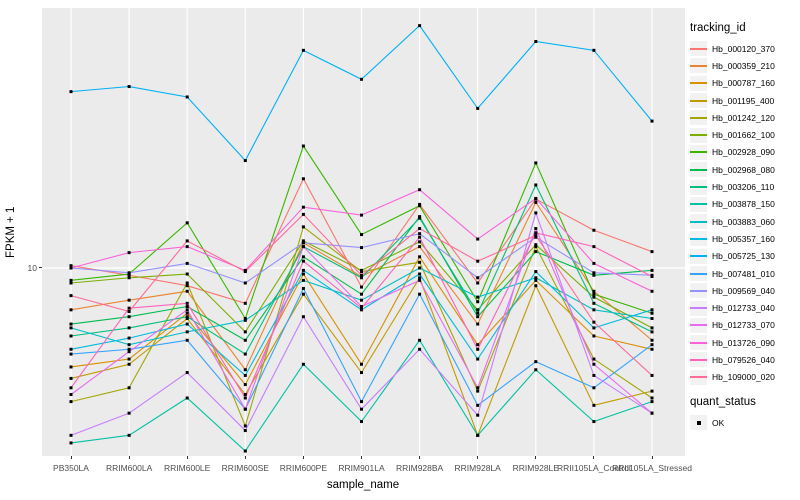 The width and height of the screenshot is (800, 500). Describe the element at coordinates (743, 204) in the screenshot. I see `legend-label: Hb_003878_150` at that location.